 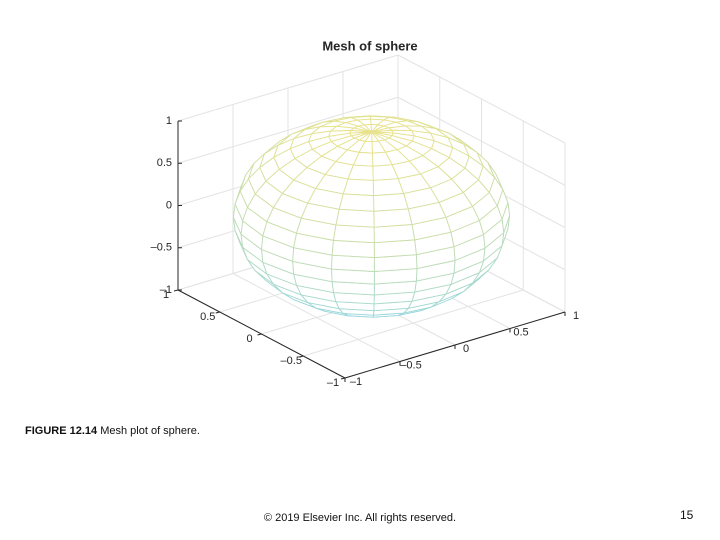 What do you see at coordinates (161, 248) in the screenshot?
I see `z-tick-label: –0.5` at bounding box center [161, 248].